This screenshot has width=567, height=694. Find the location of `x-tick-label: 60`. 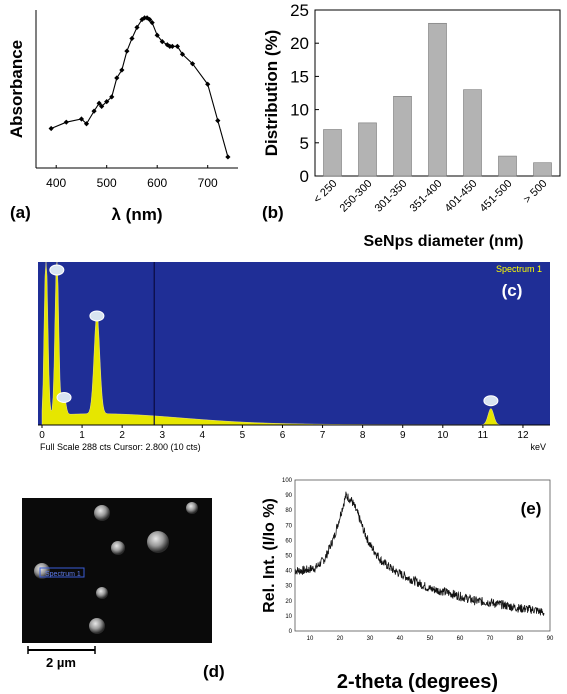

x-tick-label: 60 is located at coordinates (460, 639).